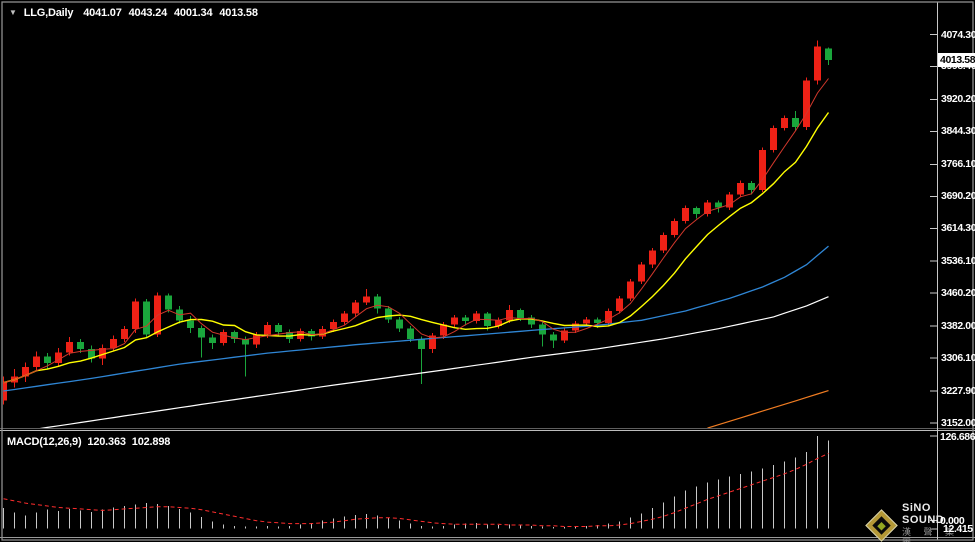  Describe the element at coordinates (956, 60) in the screenshot. I see `current-price-tag: 4013.58` at that location.